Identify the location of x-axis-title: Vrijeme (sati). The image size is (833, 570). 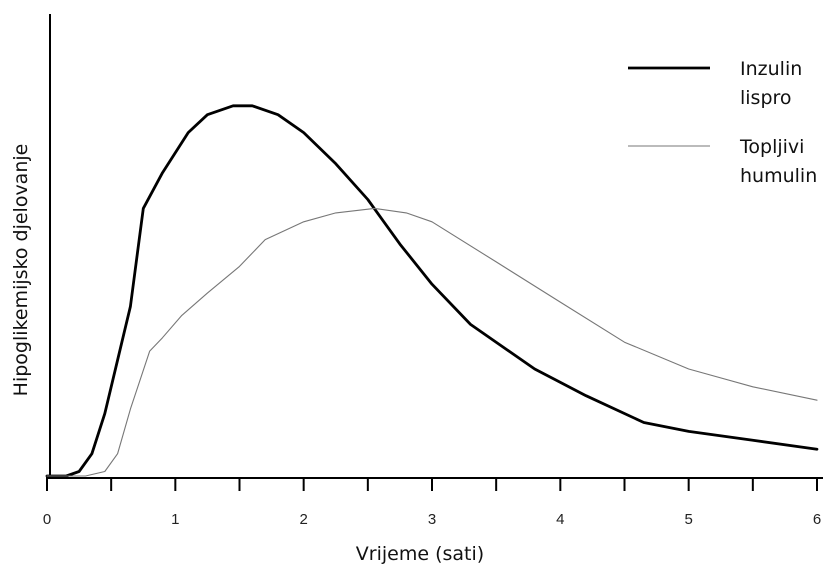
(420, 554).